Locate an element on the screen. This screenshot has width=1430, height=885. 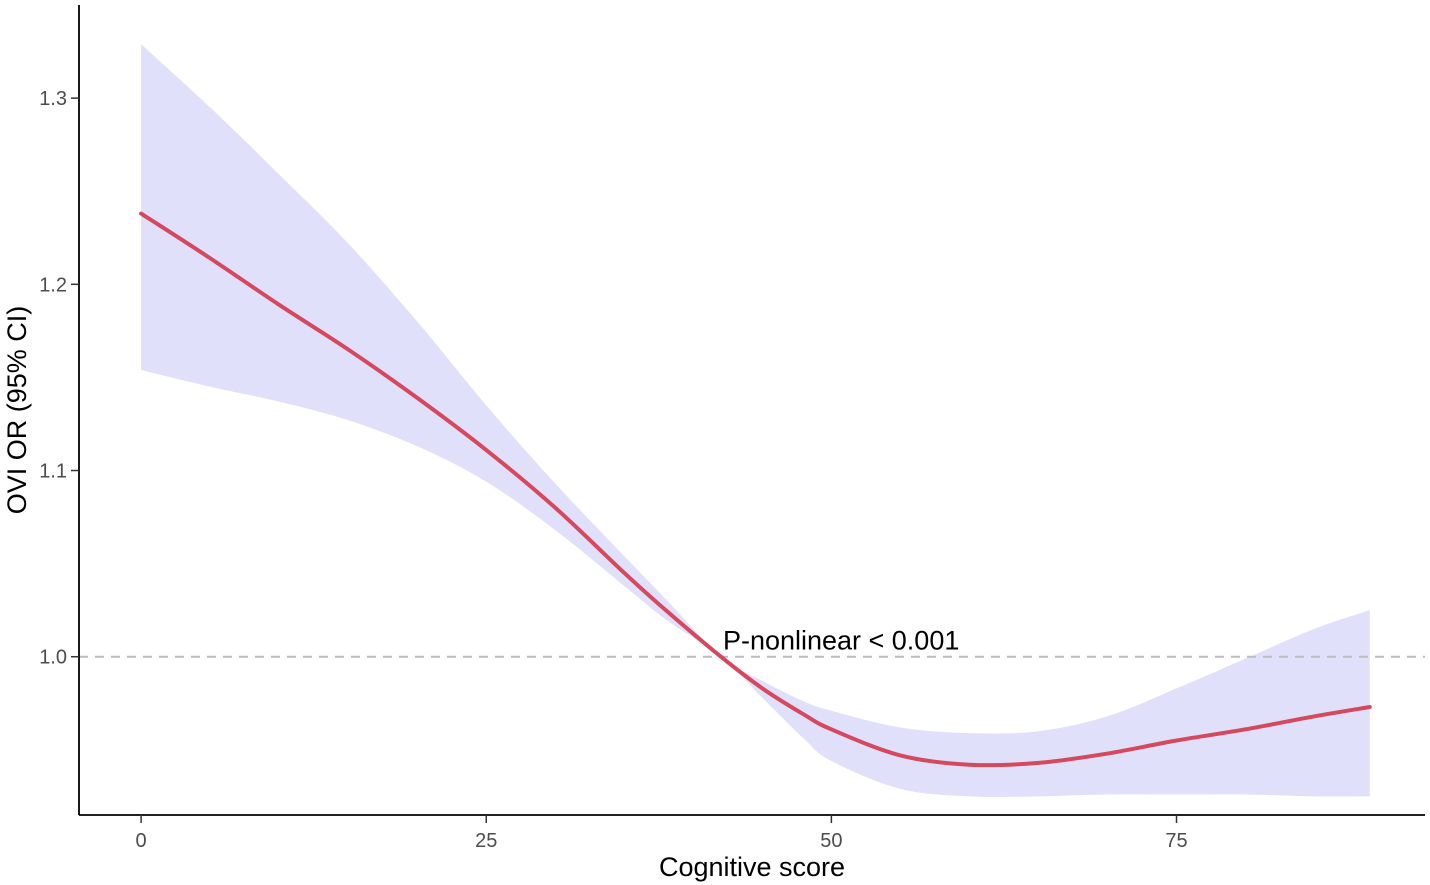
y-tick-label-2: 1.2 is located at coordinates (53, 285).